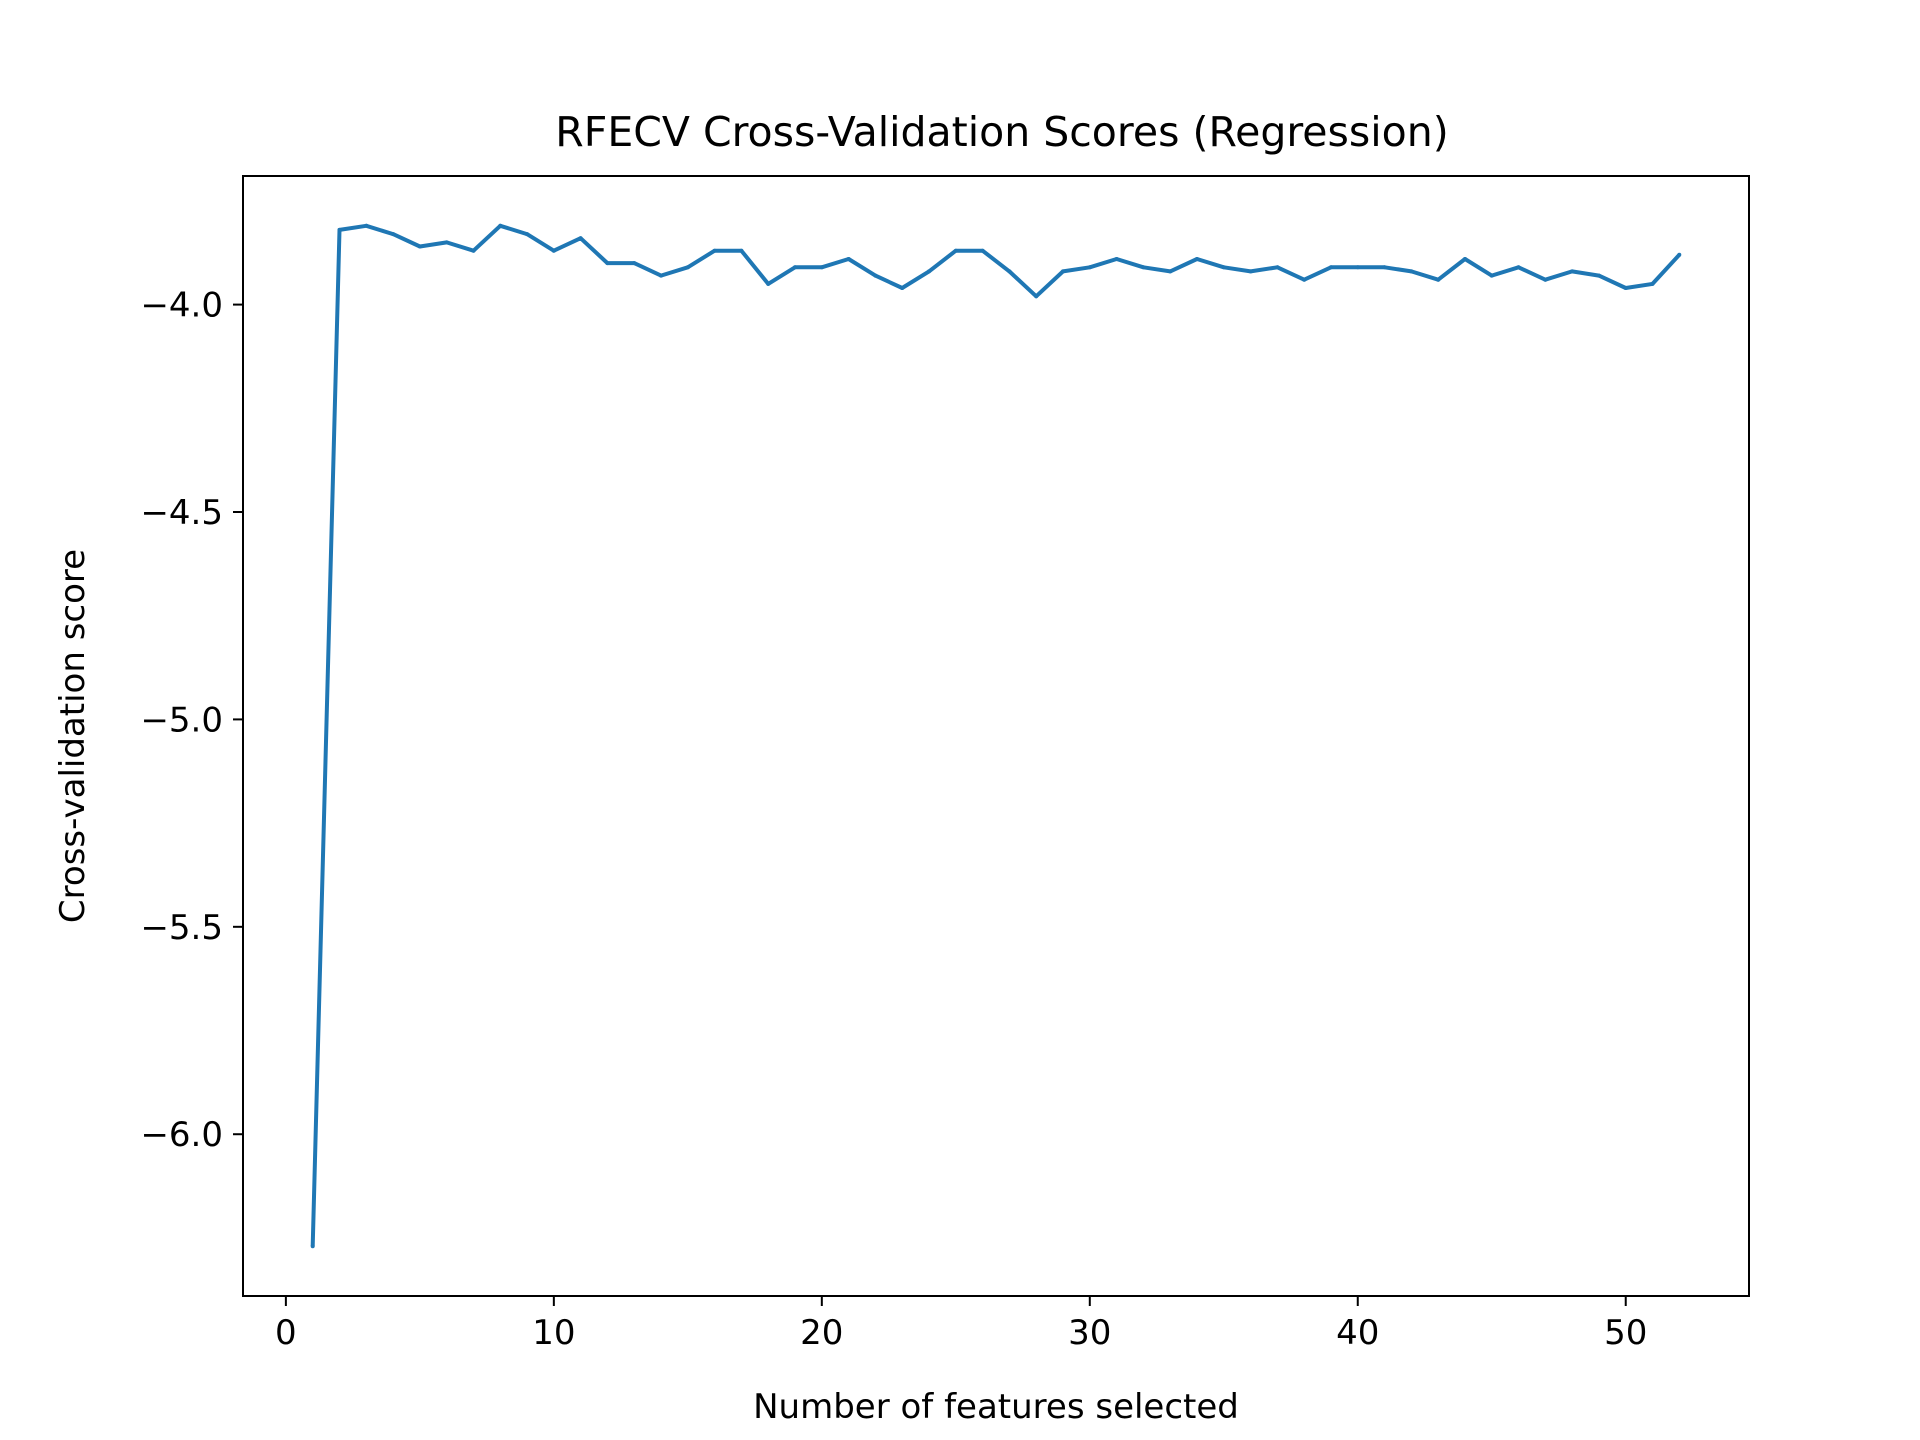  Describe the element at coordinates (181, 928) in the screenshot. I see `y-tick-label: −5.5` at that location.